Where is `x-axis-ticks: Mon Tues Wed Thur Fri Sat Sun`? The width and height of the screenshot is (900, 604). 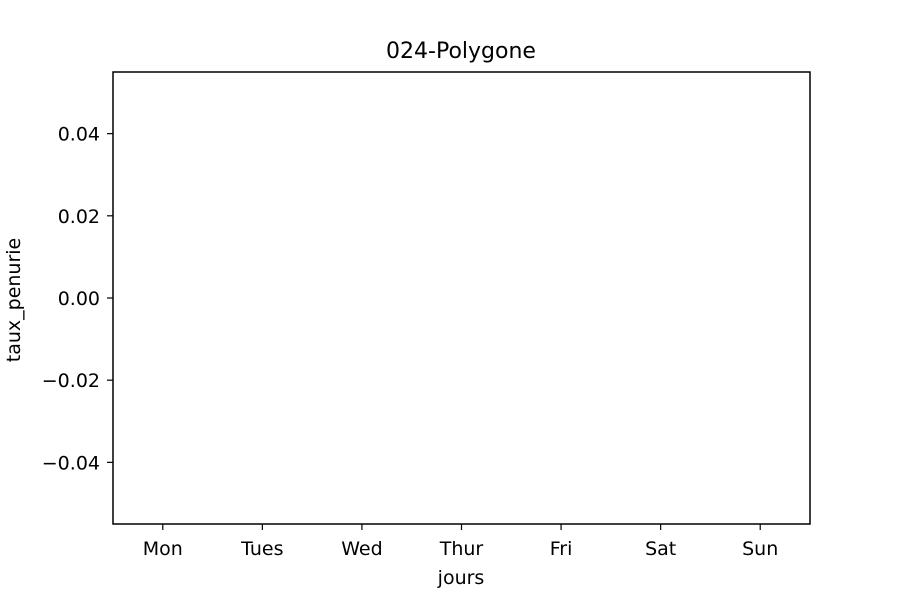 x-axis-ticks: Mon Tues Wed Thur Fri Sat Sun is located at coordinates (460, 542).